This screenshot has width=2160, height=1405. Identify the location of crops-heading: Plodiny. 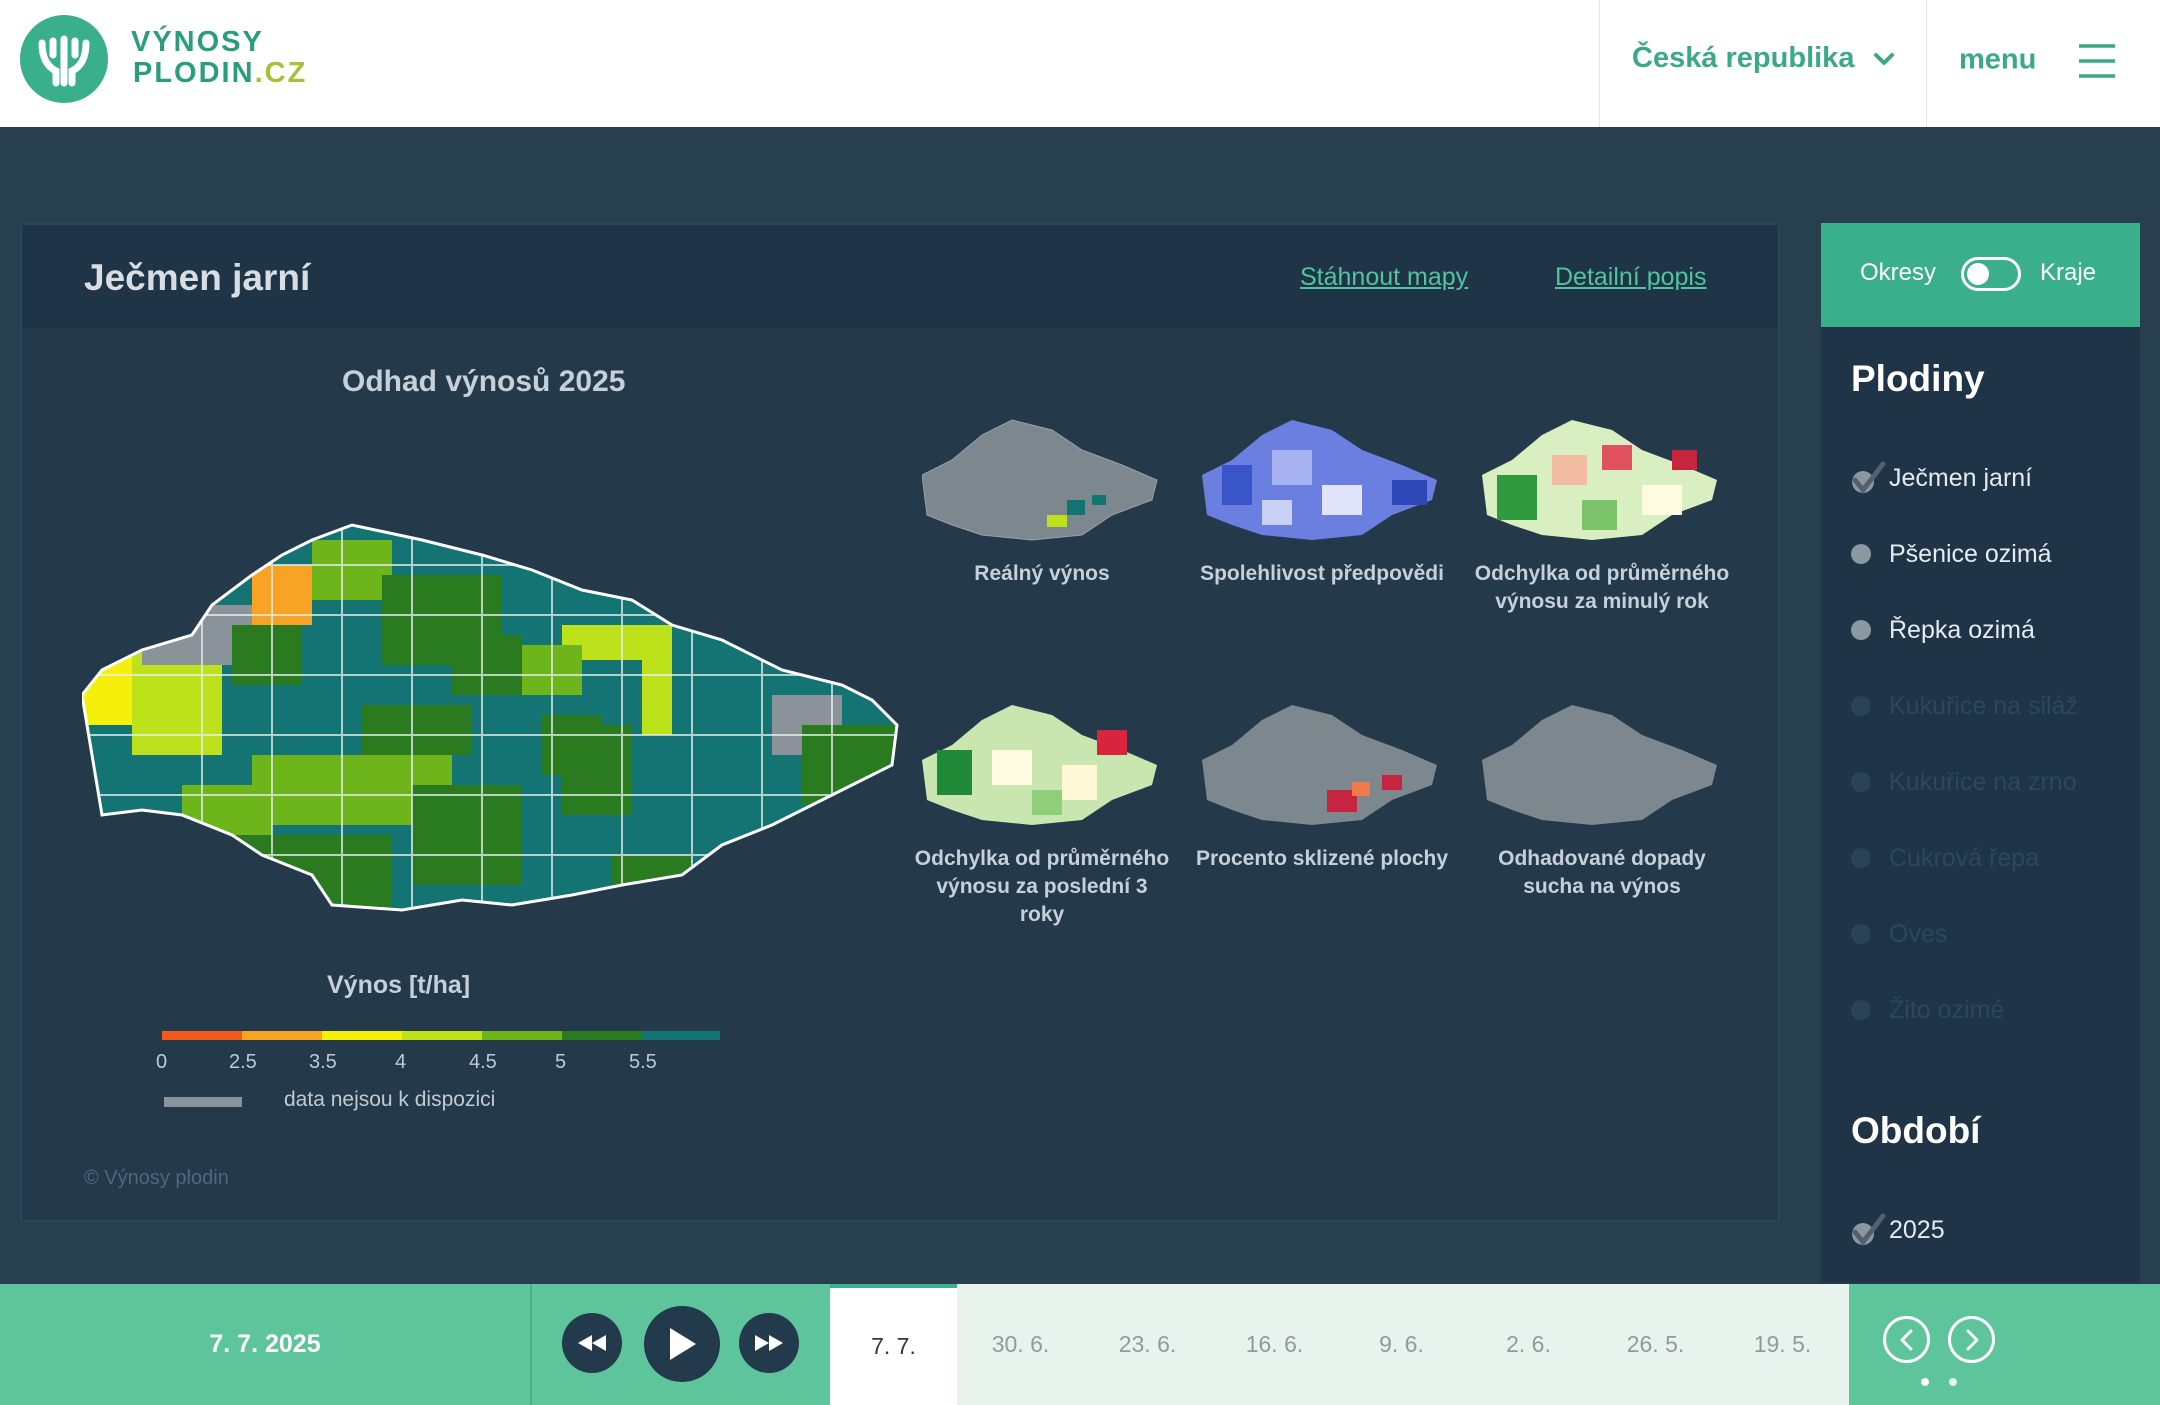
(1918, 378).